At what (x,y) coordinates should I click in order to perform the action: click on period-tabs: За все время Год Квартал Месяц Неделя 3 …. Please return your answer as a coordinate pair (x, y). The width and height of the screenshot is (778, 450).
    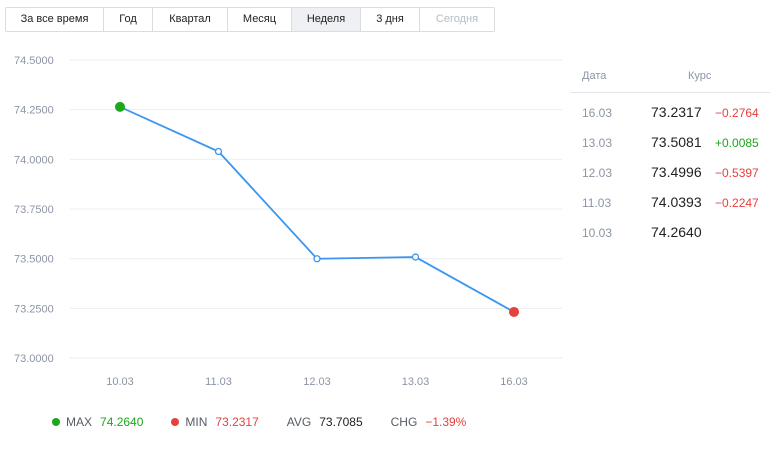
    Looking at the image, I should click on (250, 19).